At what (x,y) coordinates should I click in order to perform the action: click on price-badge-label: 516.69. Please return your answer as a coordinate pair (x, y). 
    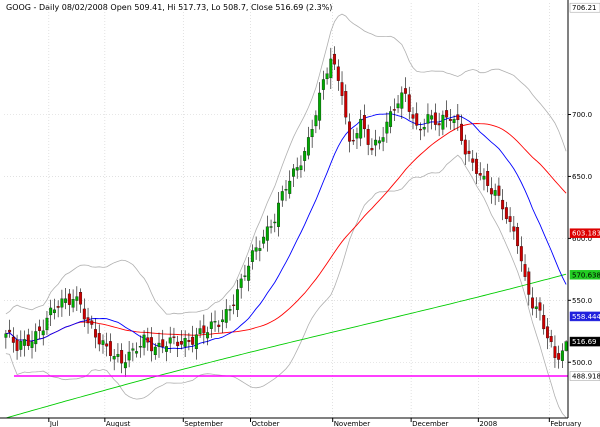
    Looking at the image, I should click on (584, 342).